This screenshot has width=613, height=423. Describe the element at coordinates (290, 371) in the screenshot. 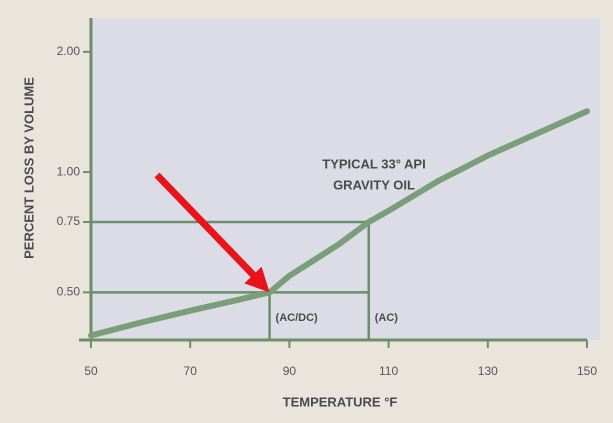

I see `x-tick-label: 90` at that location.